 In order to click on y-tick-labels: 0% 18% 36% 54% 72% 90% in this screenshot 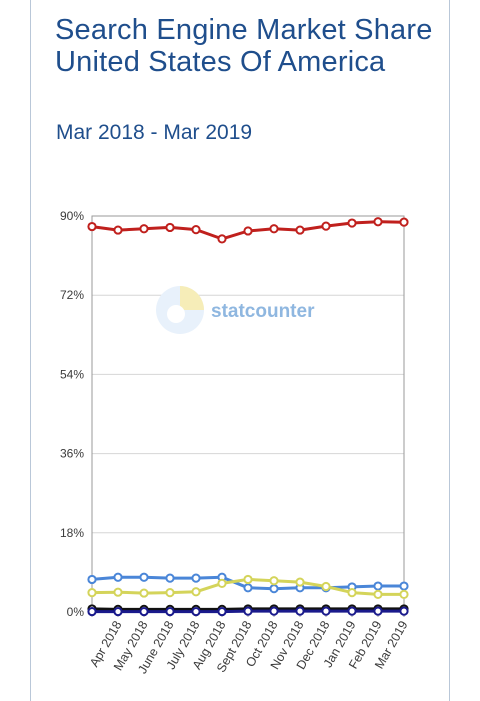, I will do `click(72, 414)`.